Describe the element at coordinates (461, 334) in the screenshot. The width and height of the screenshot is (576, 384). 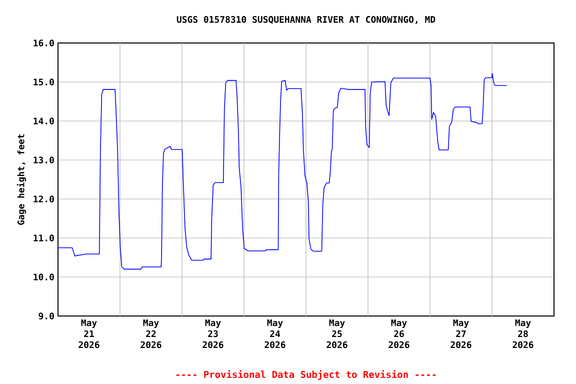
I see `x-tick-label: May 27 2026` at that location.